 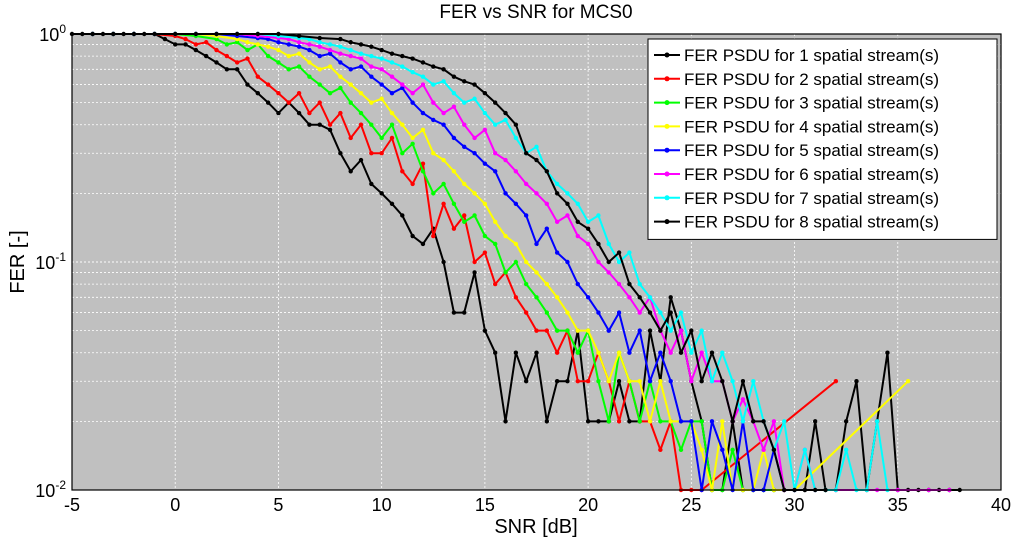 I want to click on x-tick-labels: -5 0 5 10 15 20 25 30 35 40, so click(x=537, y=505).